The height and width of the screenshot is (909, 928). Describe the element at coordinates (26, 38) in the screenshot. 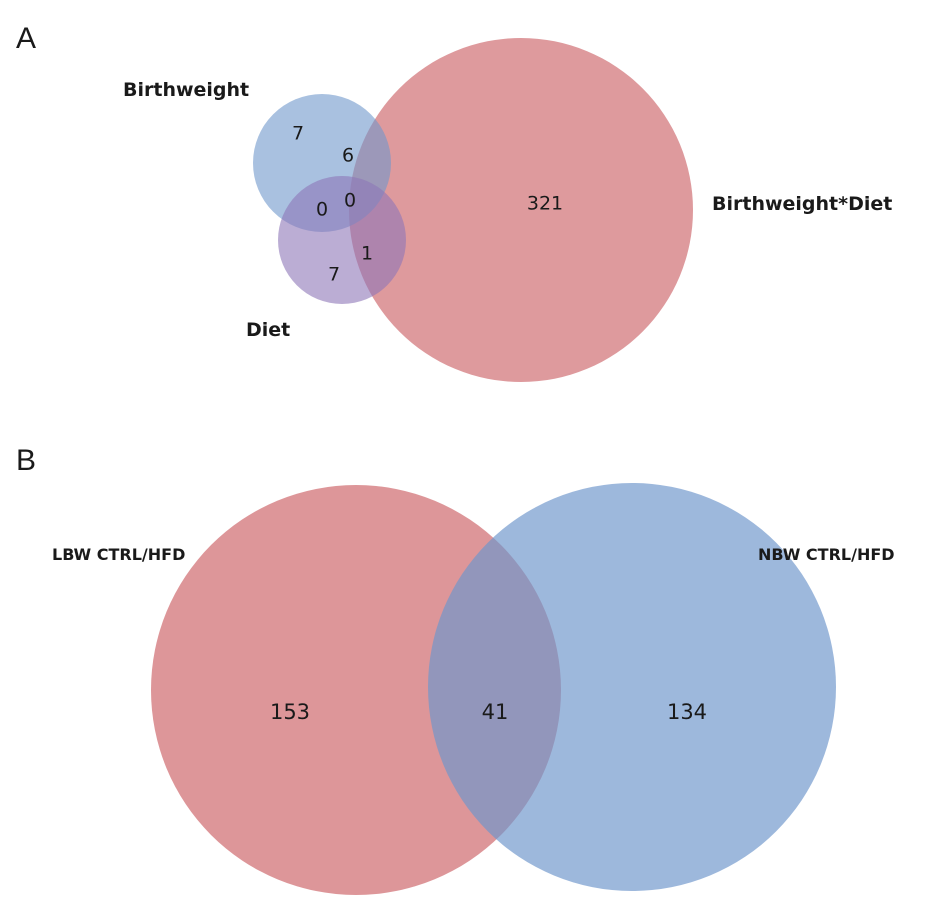

I see `panel-a-letter: A` at that location.